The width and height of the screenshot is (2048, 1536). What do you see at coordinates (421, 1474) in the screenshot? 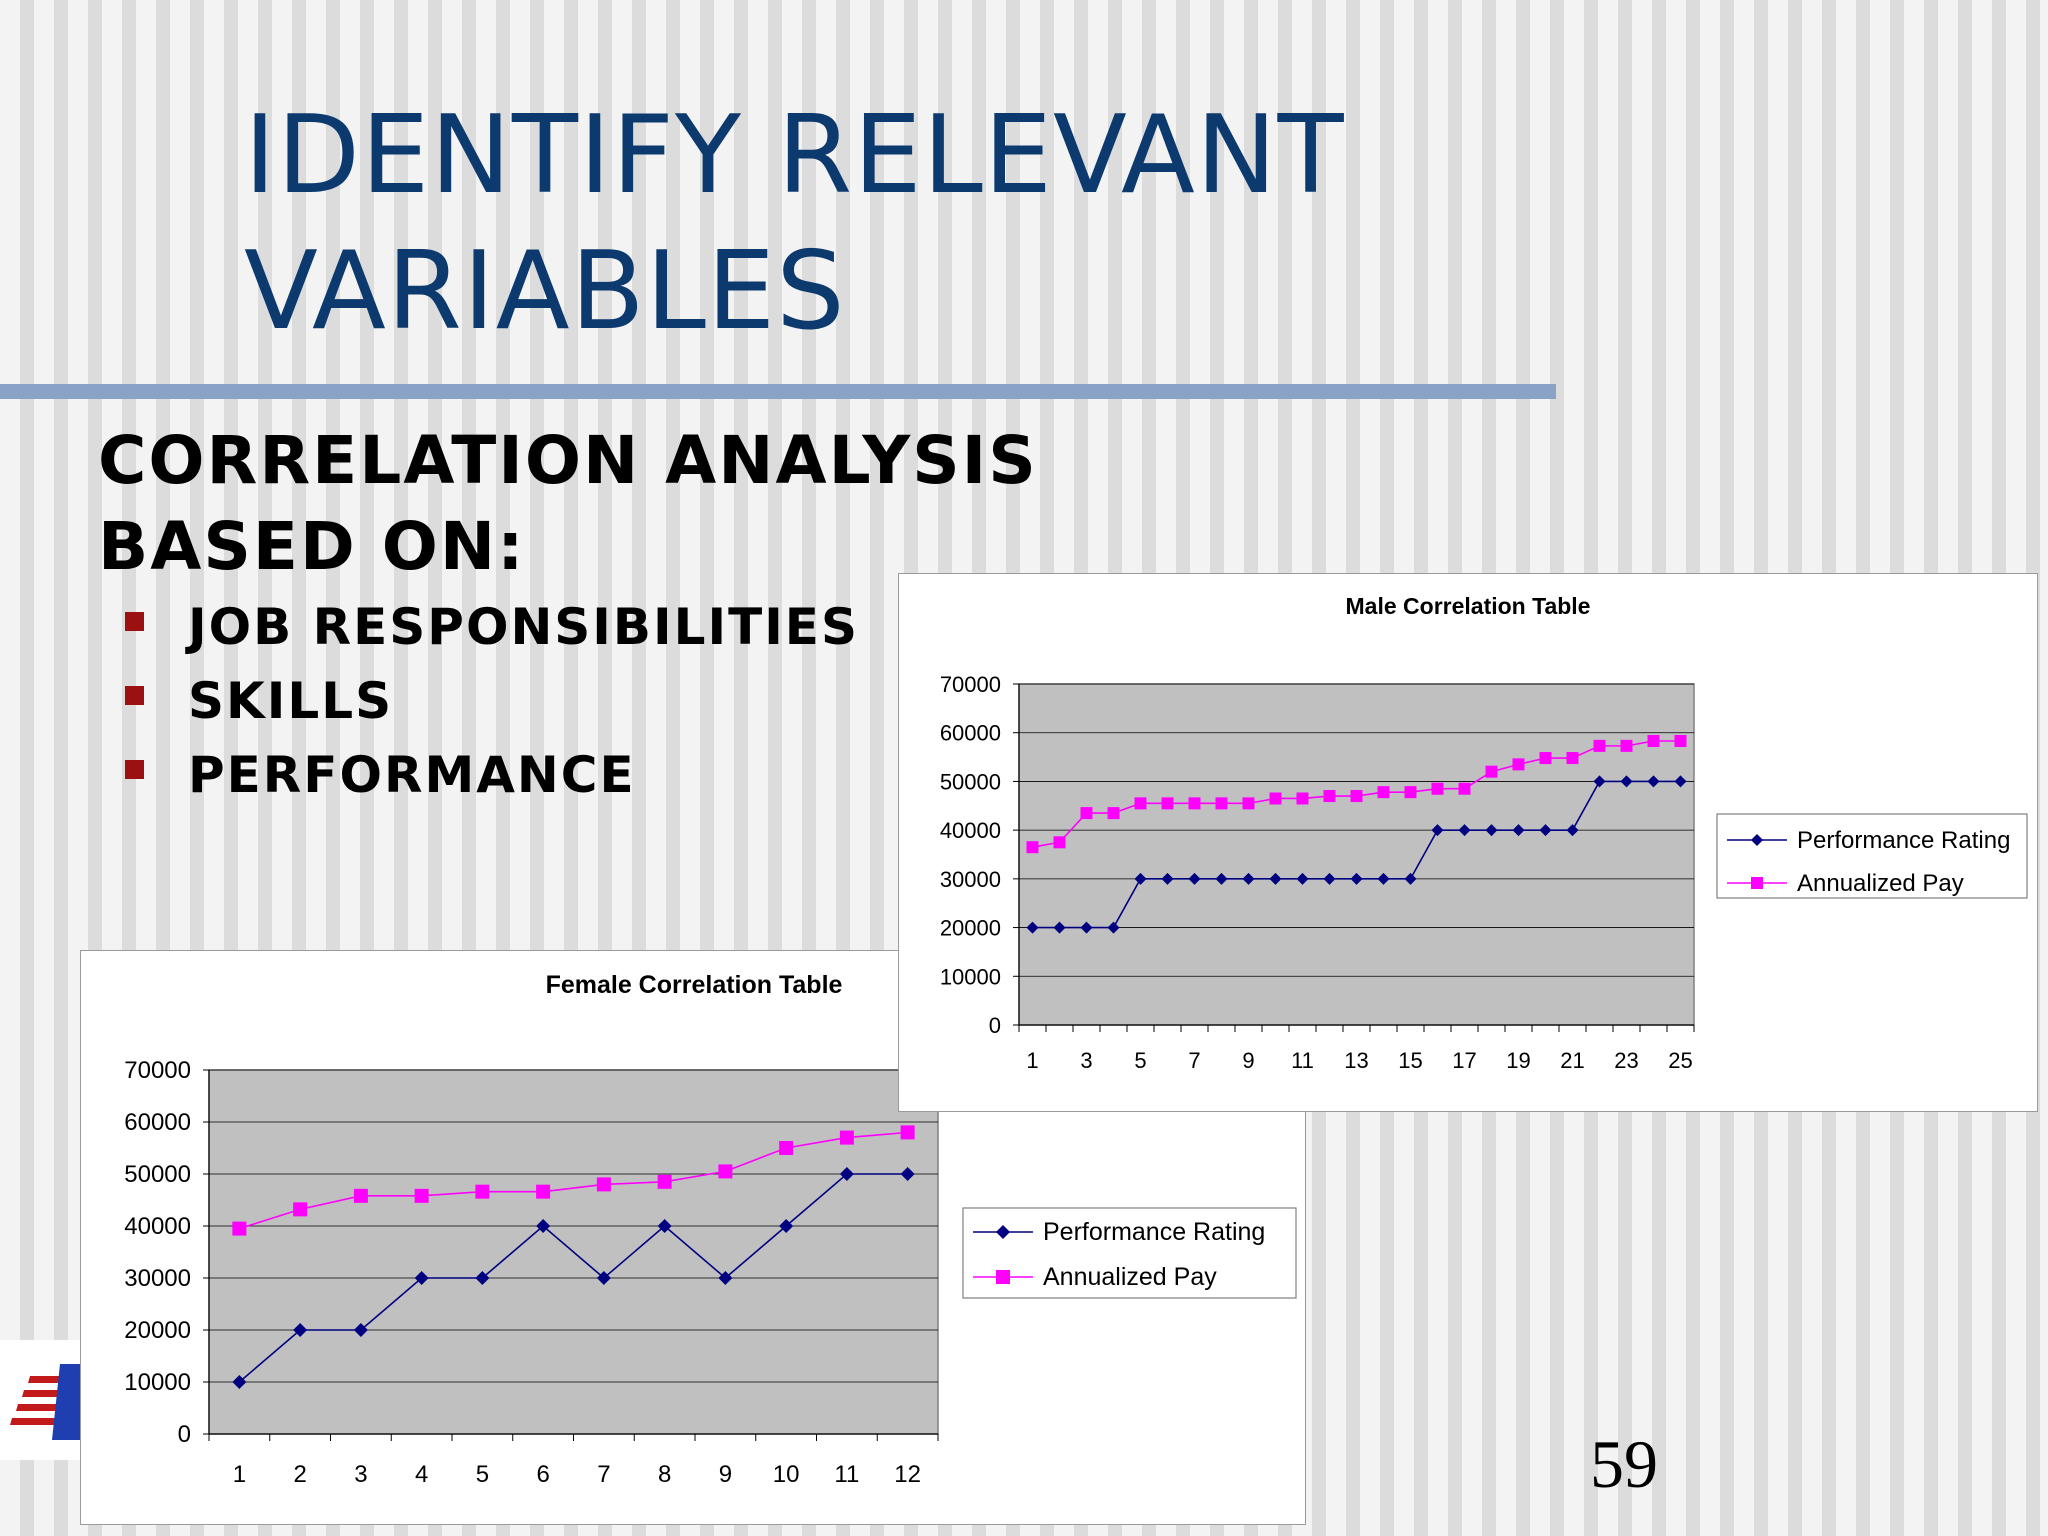
I see `x-tick-label: 4` at bounding box center [421, 1474].